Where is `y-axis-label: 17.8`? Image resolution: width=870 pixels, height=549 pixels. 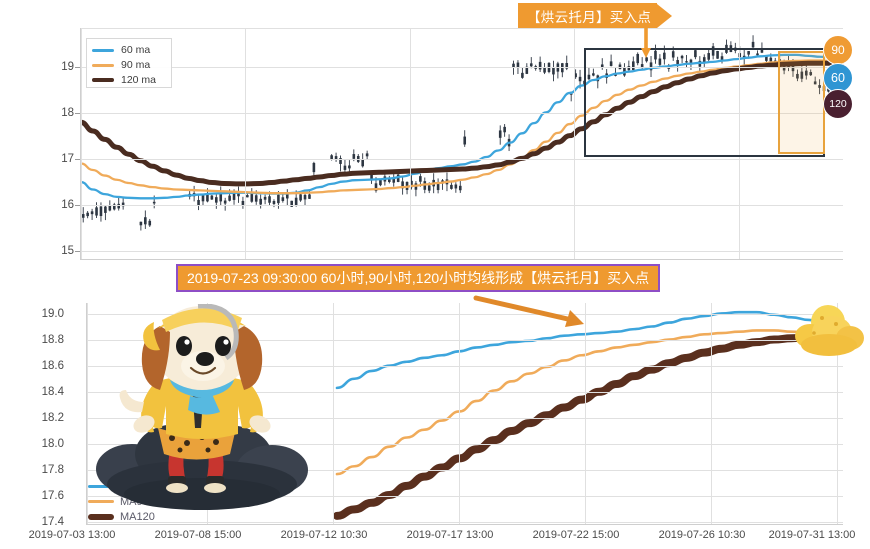
y-axis-label: 17.8 is located at coordinates (52, 470).